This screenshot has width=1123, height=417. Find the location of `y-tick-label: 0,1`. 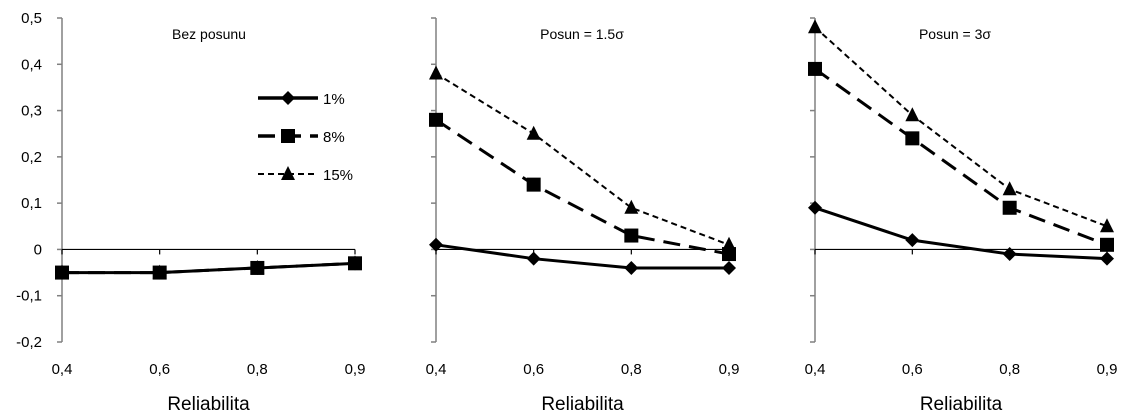

y-tick-label: 0,1 is located at coordinates (31, 203).